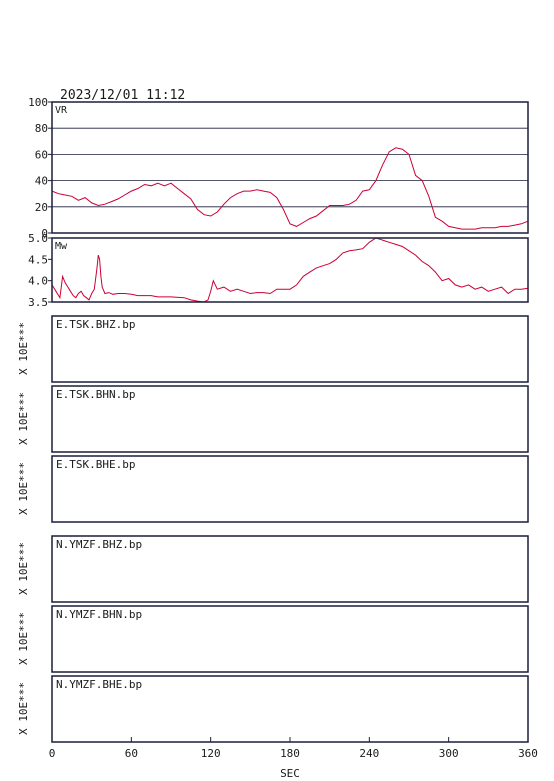  I want to click on y-tick-label: 0, so click(44, 233).